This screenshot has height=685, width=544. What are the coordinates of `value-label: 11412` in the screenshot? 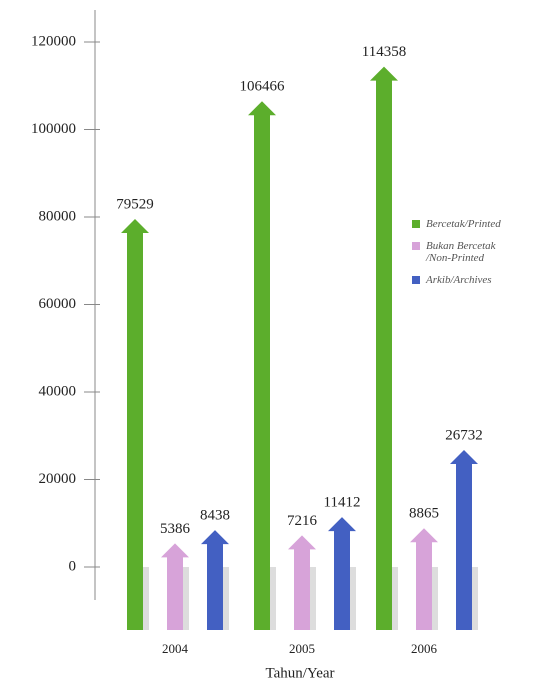 It's located at (342, 503).